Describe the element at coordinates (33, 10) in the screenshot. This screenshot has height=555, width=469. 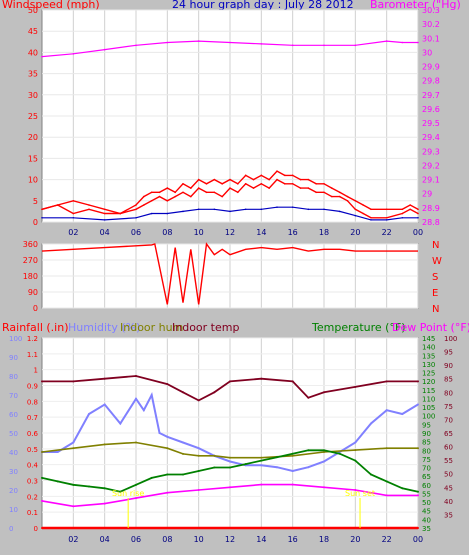
I see `windspeed-tick-50: 50` at that location.